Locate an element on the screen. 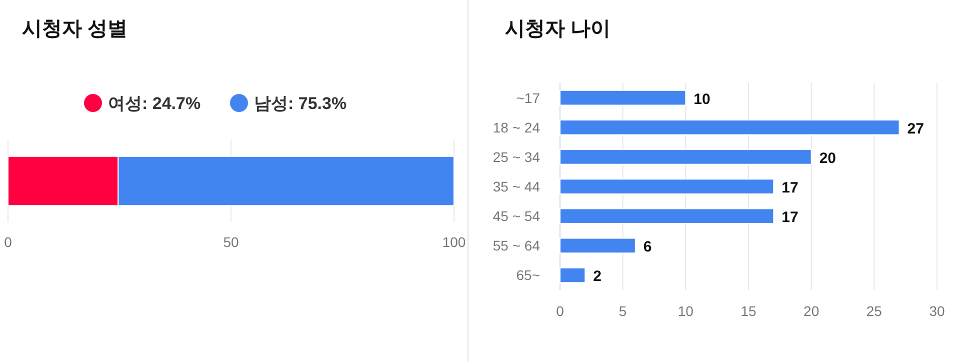 The image size is (966, 362). chart-title: 시청자 성별 is located at coordinates (75, 29).